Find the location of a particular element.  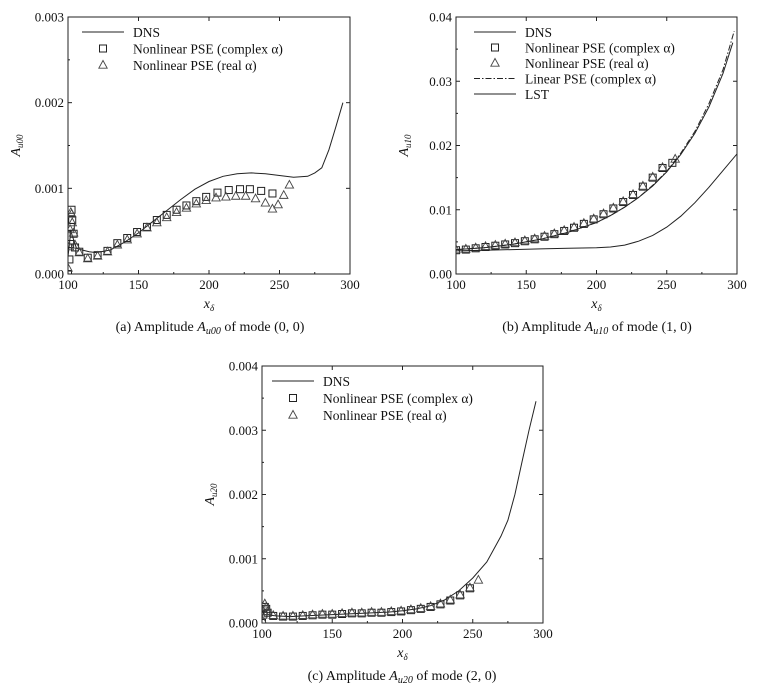

legend-entry-3: Linear PSE (complex α) is located at coordinates (590, 79).